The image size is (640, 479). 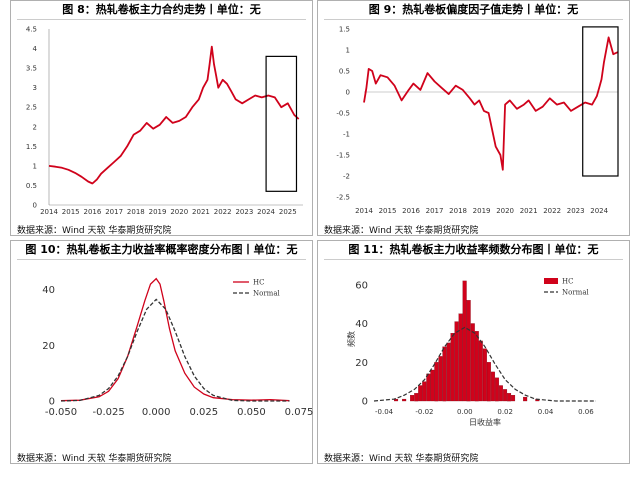 I want to click on skewness-series-line, so click(x=491, y=103).